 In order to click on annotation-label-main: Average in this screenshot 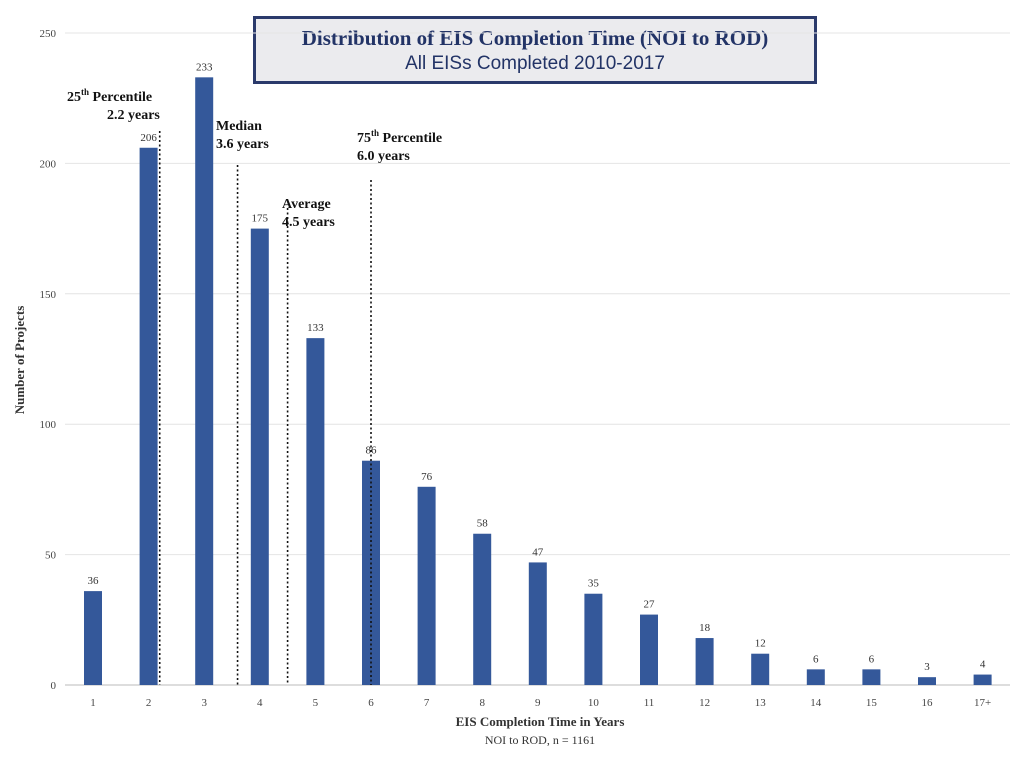, I will do `click(306, 204)`.